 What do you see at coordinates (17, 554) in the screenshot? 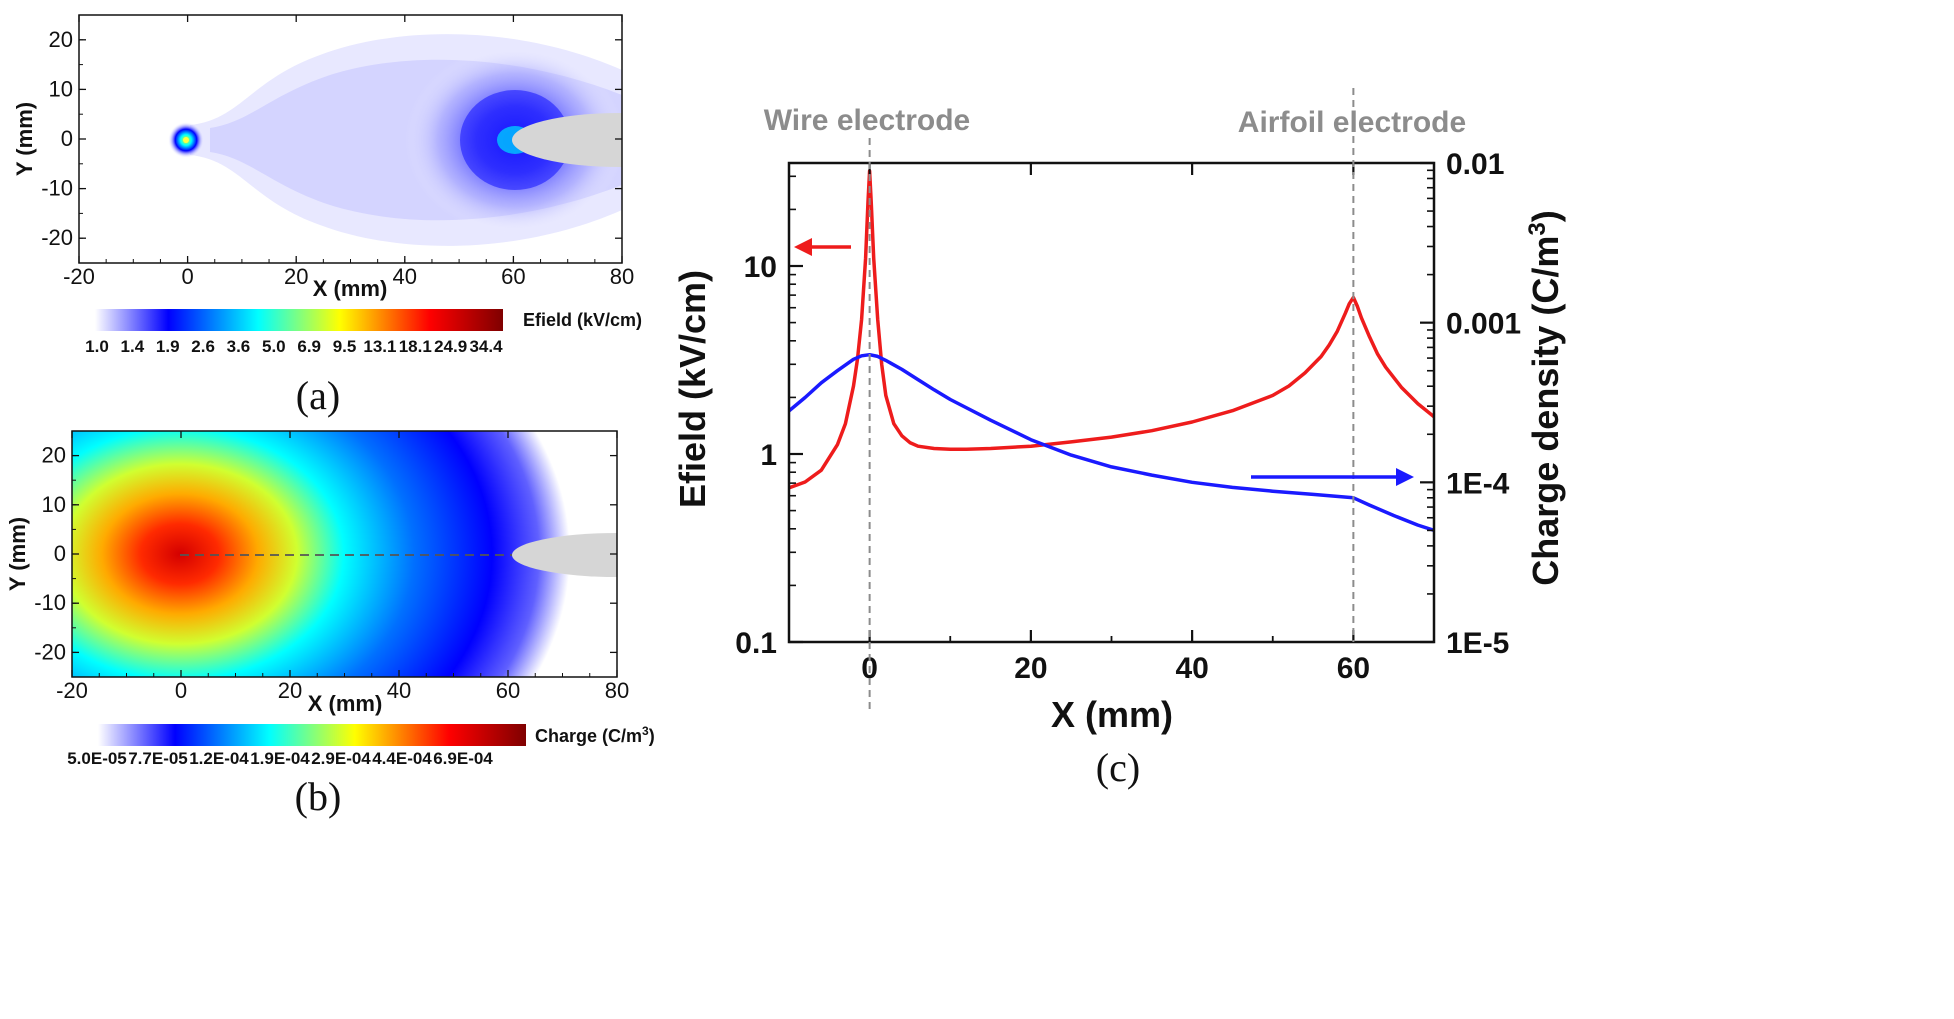
I see `panel-b-ylabel: Y (mm)` at bounding box center [17, 554].